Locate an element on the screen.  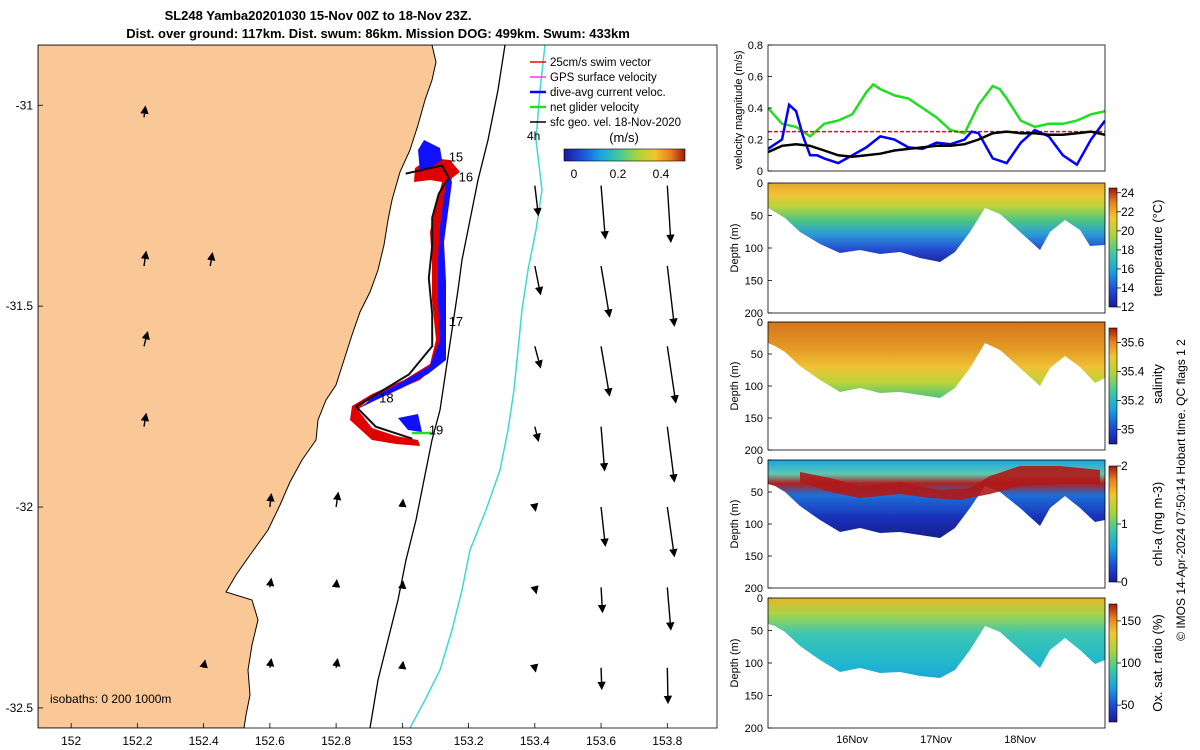
temperature-colorbar-ticks: 12 14 16 18 20 22 24 is located at coordinates (1126, 250).